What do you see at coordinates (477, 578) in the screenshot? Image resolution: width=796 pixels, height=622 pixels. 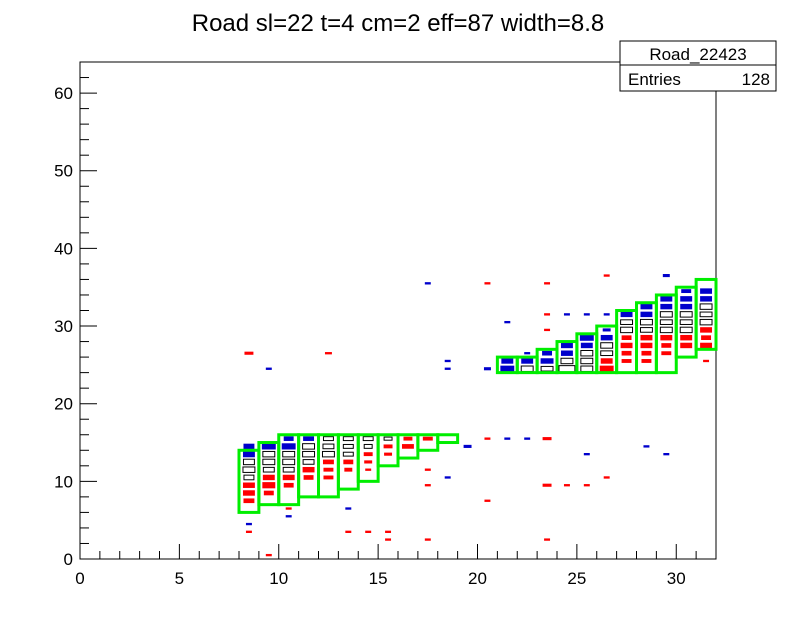 I see `x-tick-label: 20` at bounding box center [477, 578].